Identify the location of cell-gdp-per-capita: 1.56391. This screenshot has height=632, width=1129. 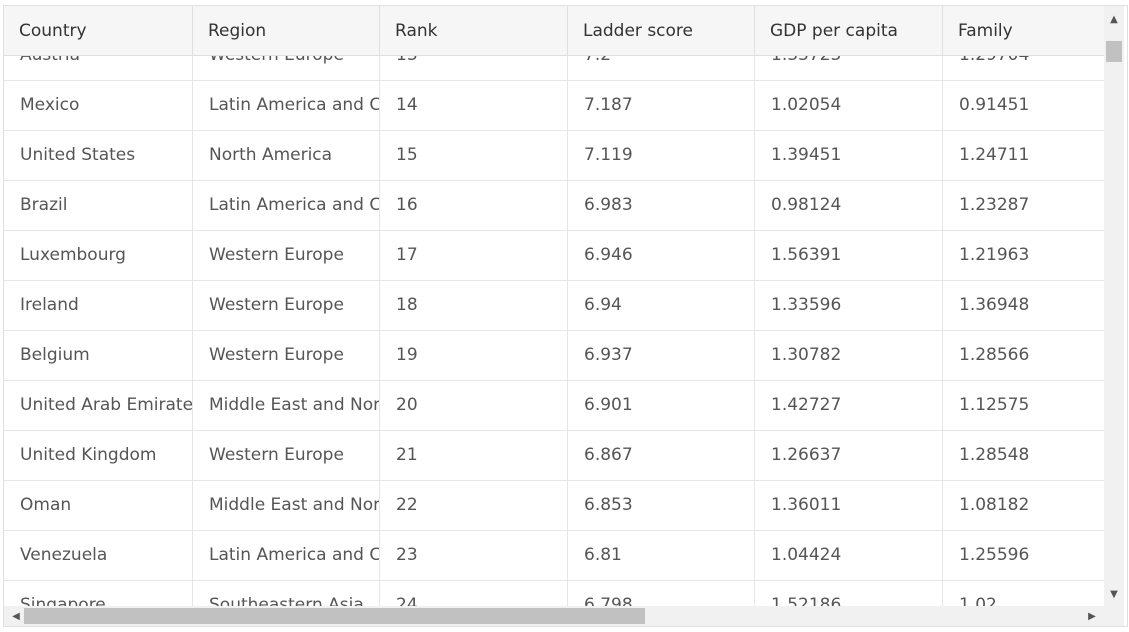
(849, 256).